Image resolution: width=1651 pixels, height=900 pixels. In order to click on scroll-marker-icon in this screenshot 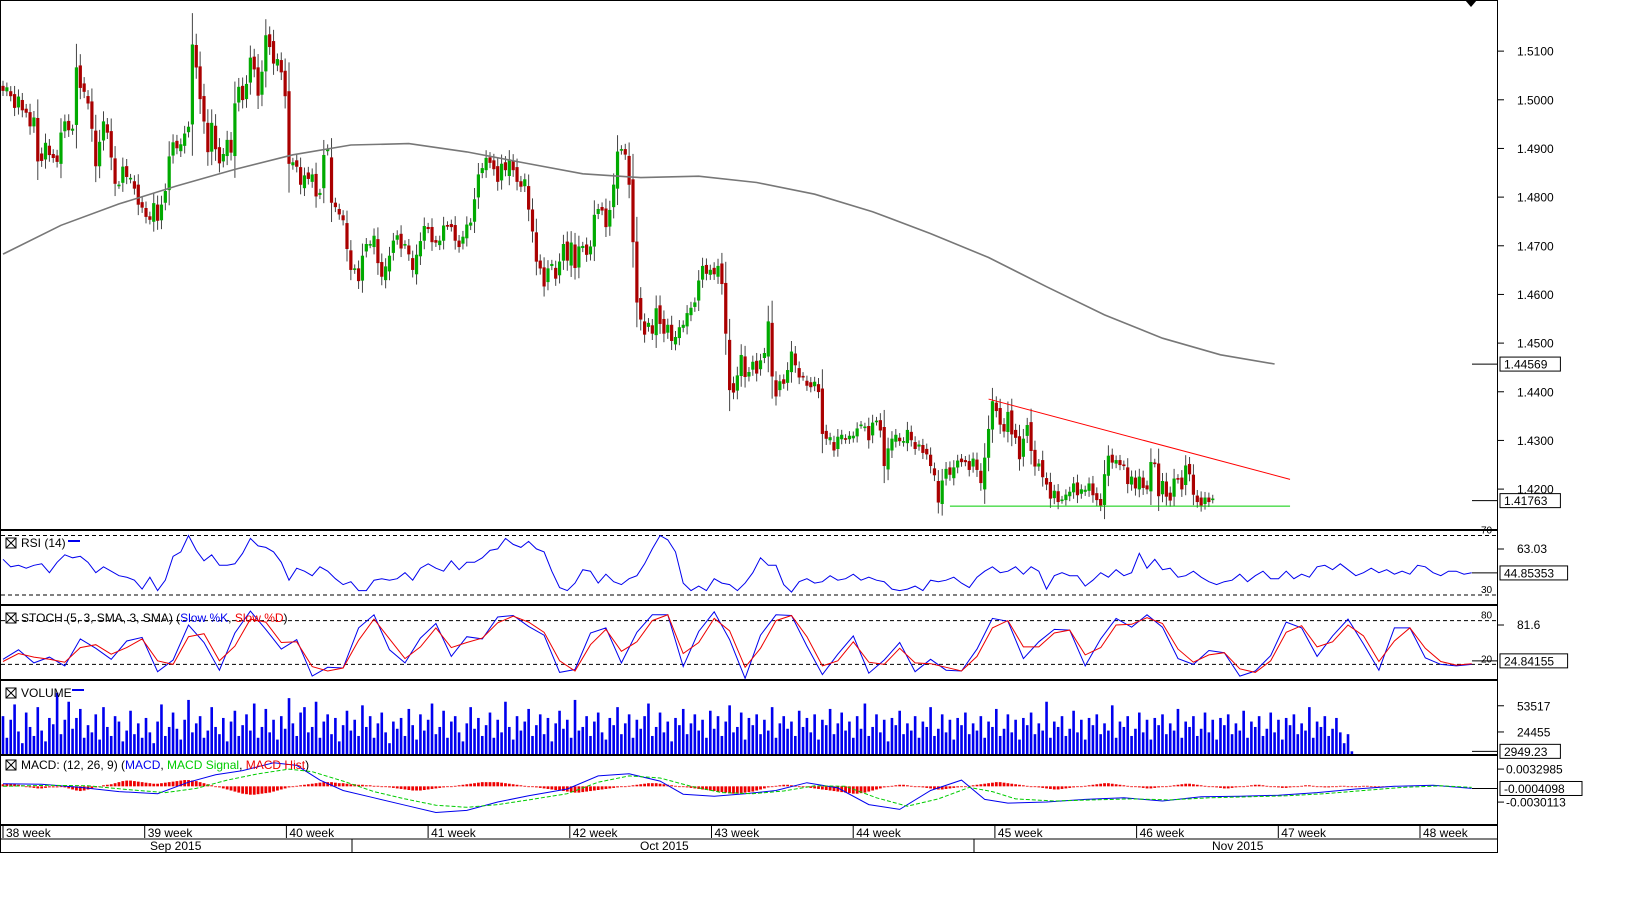, I will do `click(1471, 3)`.